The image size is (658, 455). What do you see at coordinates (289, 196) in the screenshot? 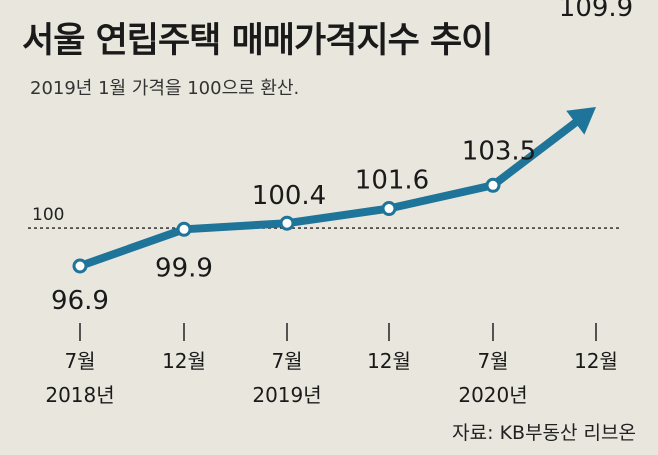
I see `data-label: 100.4` at bounding box center [289, 196].